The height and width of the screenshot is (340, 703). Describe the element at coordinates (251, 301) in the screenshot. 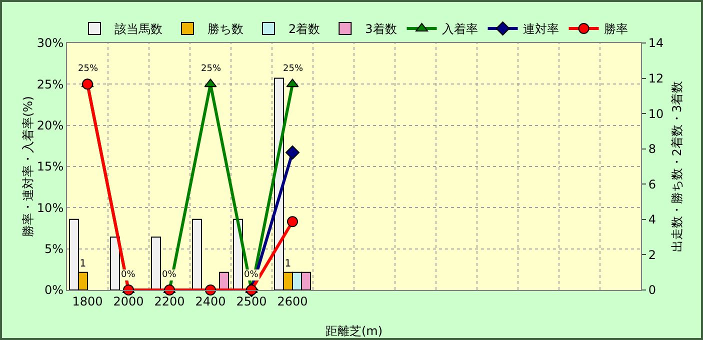

I see `x-tick-label: 2500` at that location.